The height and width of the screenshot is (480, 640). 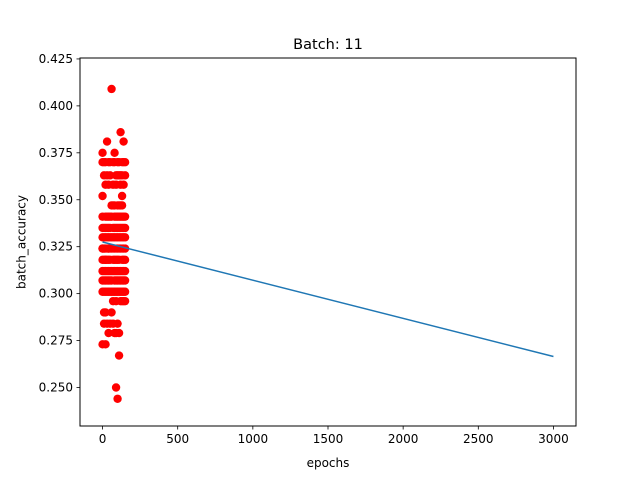 I want to click on y-tick-label: 0.400, so click(x=56, y=106).